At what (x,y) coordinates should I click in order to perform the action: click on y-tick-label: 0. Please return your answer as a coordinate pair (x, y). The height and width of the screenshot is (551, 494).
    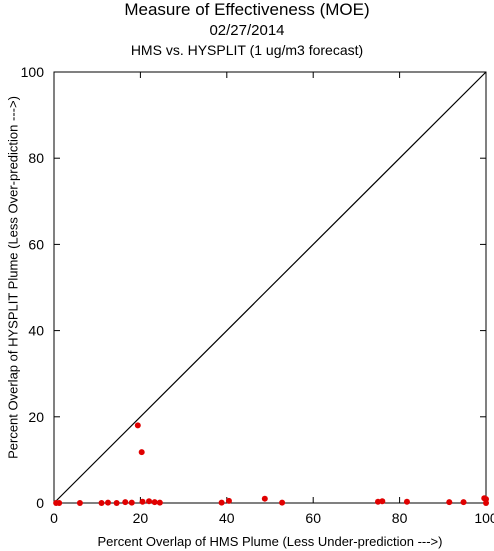
    Looking at the image, I should click on (40, 503).